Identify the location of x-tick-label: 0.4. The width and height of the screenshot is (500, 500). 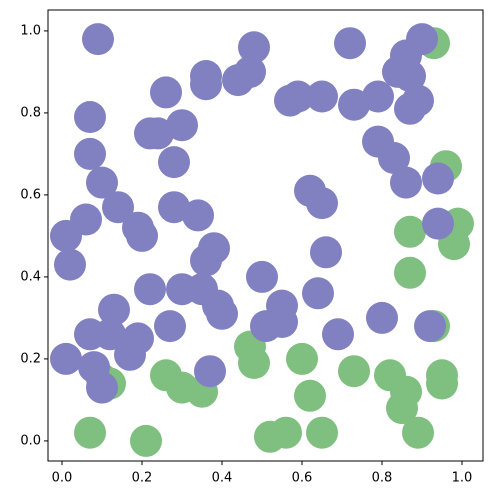
(222, 478).